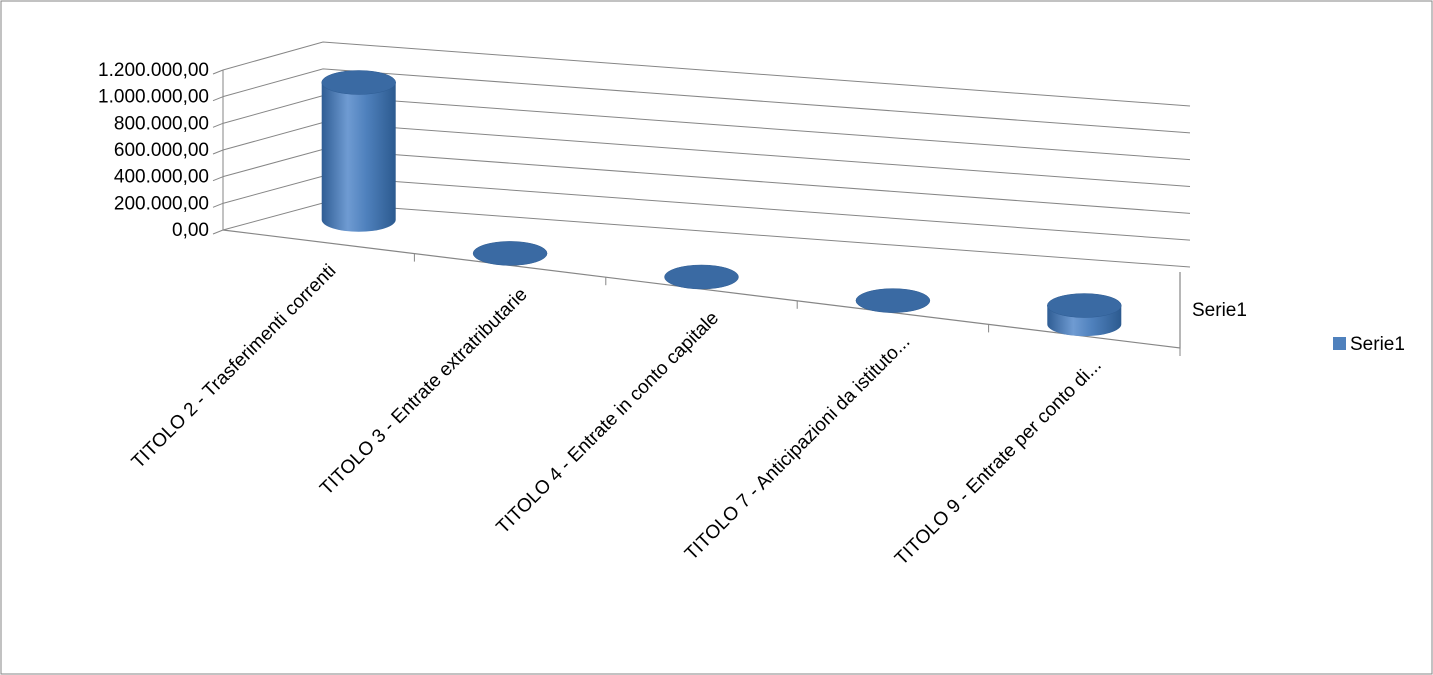 The width and height of the screenshot is (1433, 675). Describe the element at coordinates (1219, 310) in the screenshot. I see `depth-axis-label: Serie1` at that location.